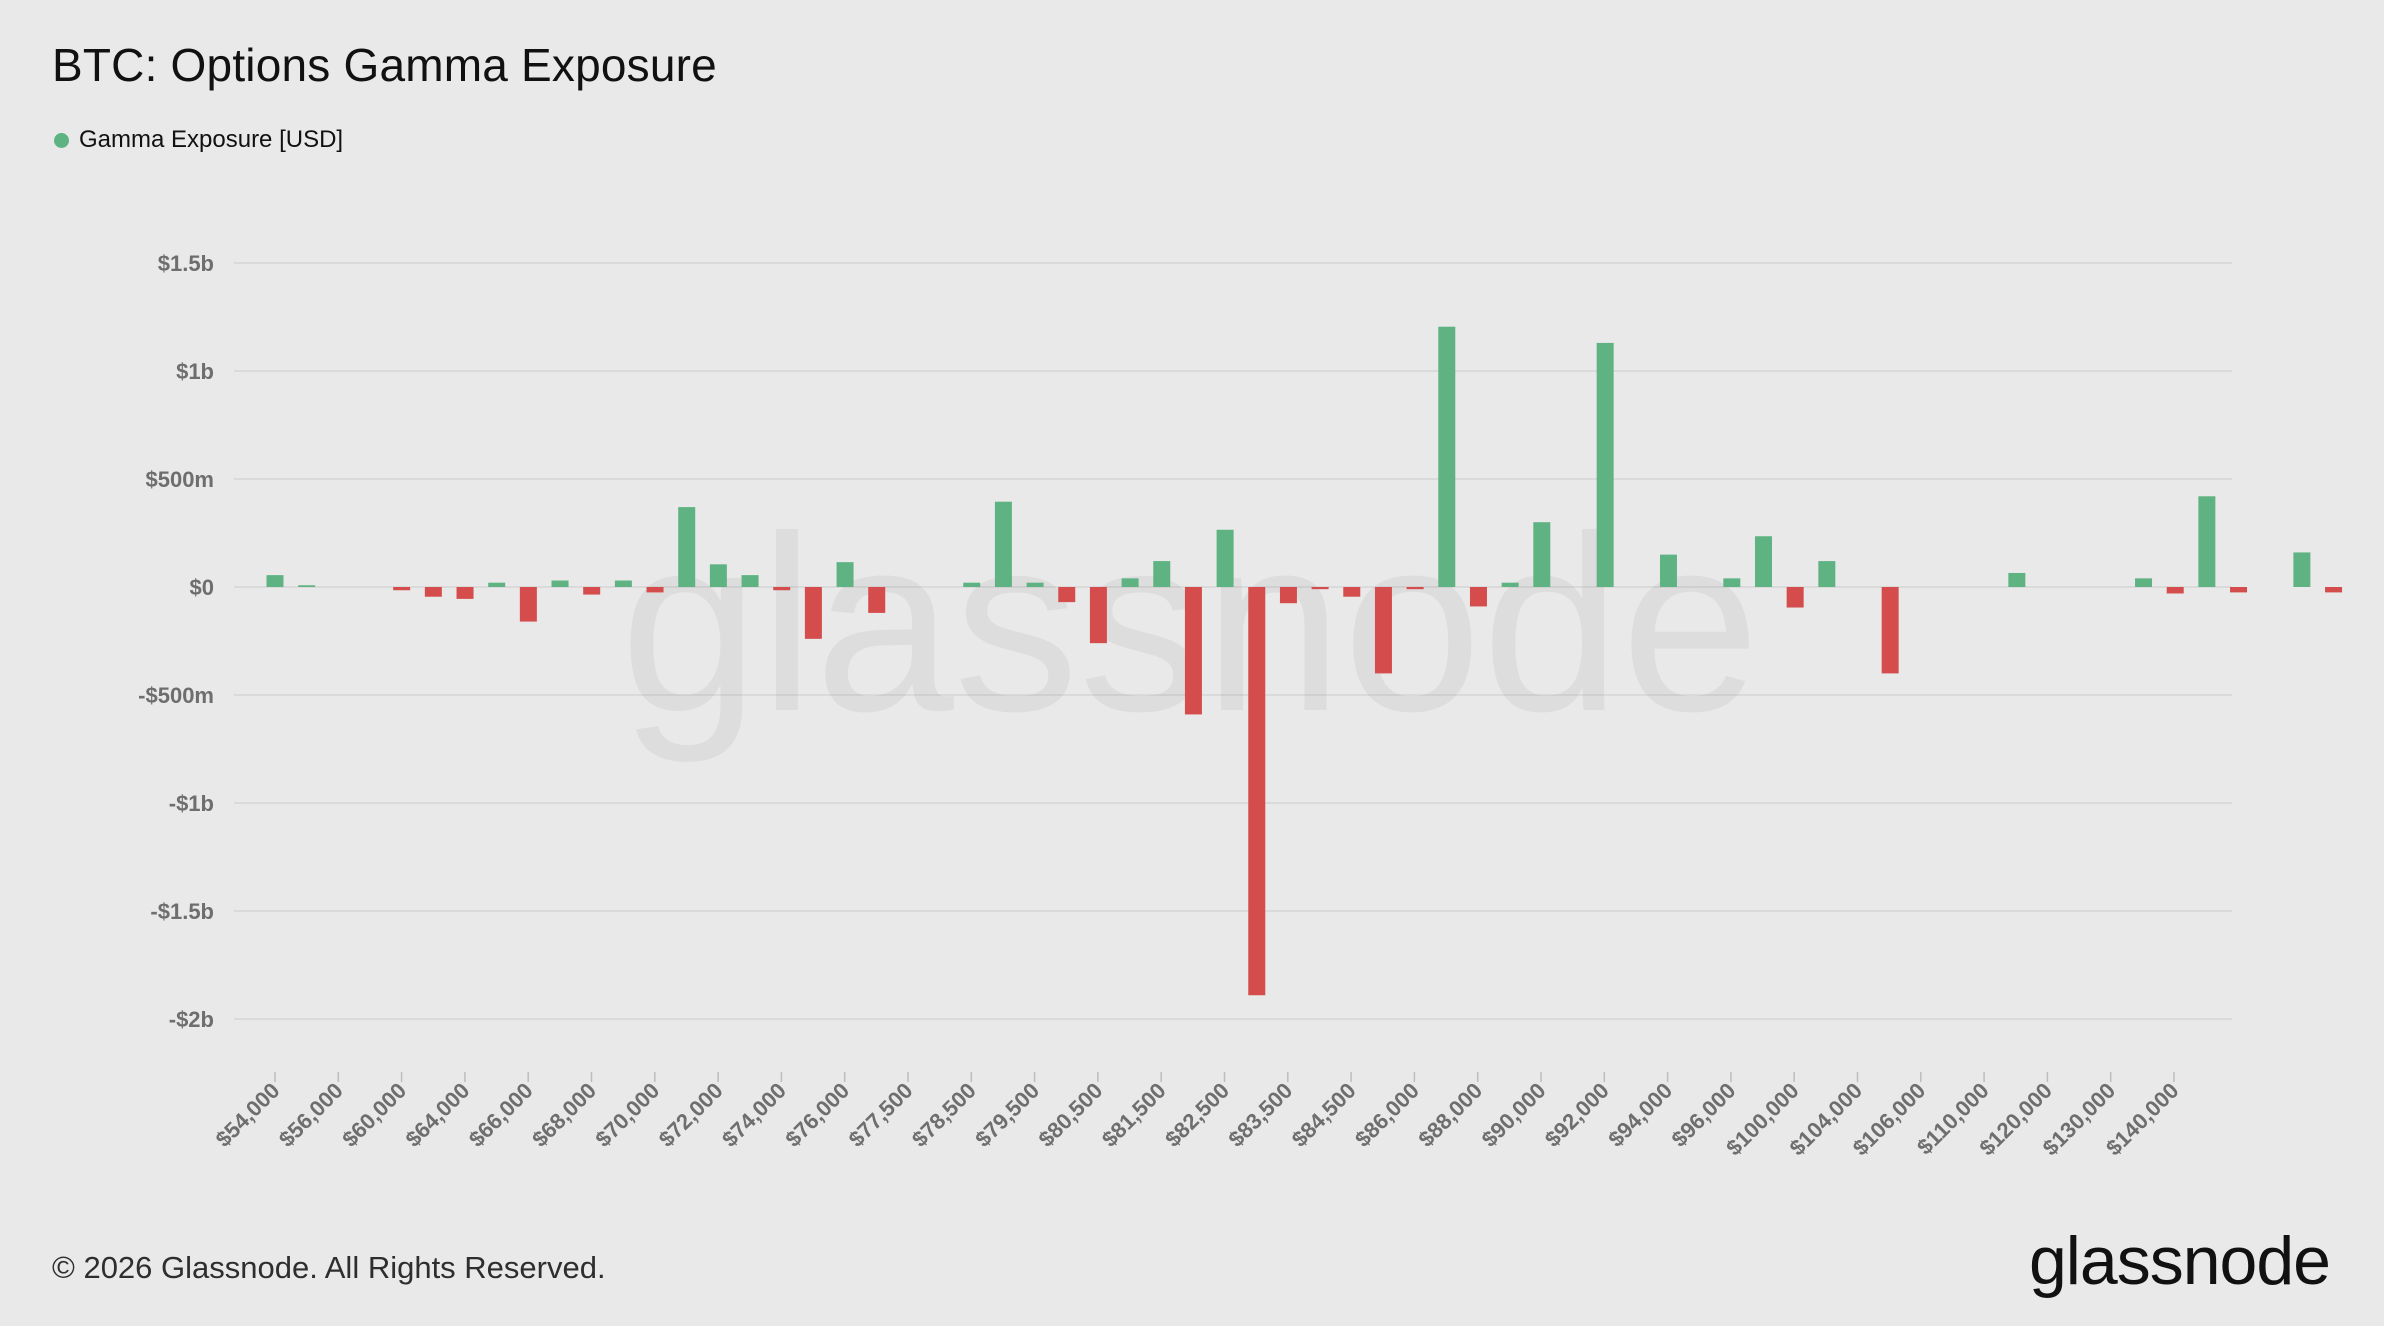 The width and height of the screenshot is (2384, 1326). Describe the element at coordinates (1260, 1115) in the screenshot. I see `x-tick-label: $83,500` at that location.